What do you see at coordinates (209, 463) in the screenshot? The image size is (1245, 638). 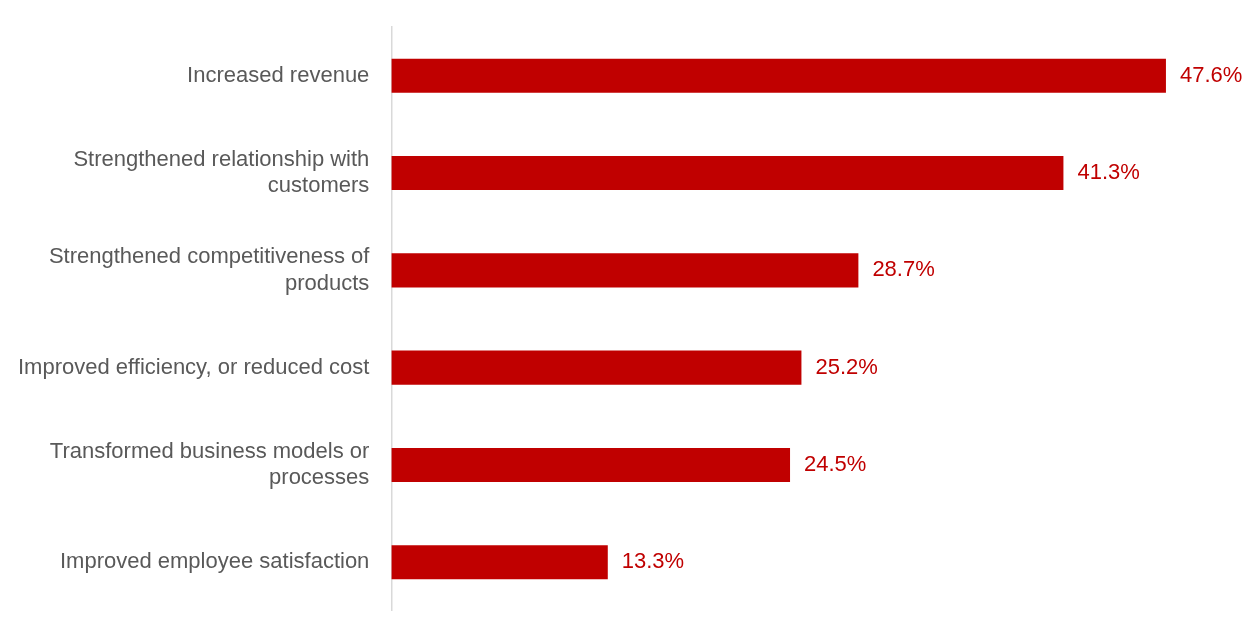 I see `y-tick-label: Transformed business models or processes` at bounding box center [209, 463].